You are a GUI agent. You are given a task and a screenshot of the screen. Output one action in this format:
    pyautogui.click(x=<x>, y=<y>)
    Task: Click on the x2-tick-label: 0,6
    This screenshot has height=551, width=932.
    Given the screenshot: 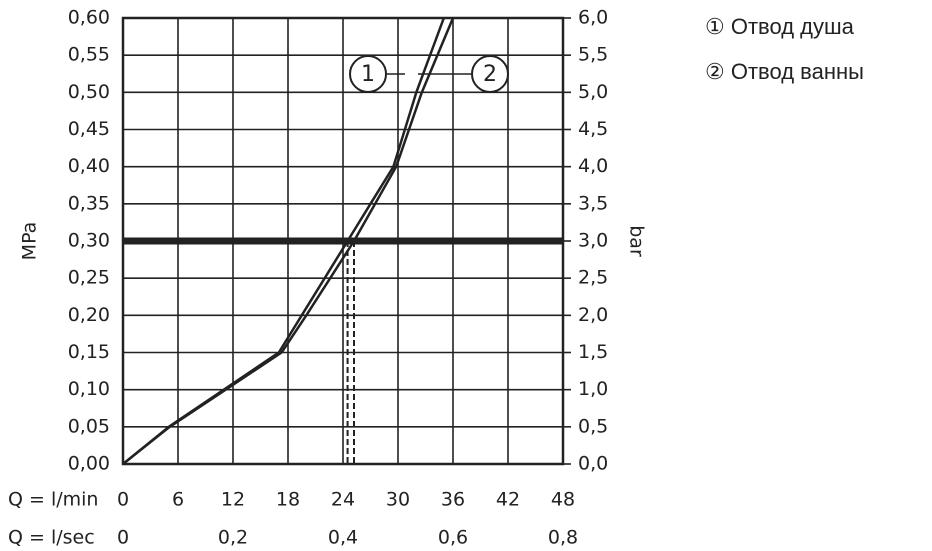 What is the action you would take?
    pyautogui.click(x=453, y=538)
    